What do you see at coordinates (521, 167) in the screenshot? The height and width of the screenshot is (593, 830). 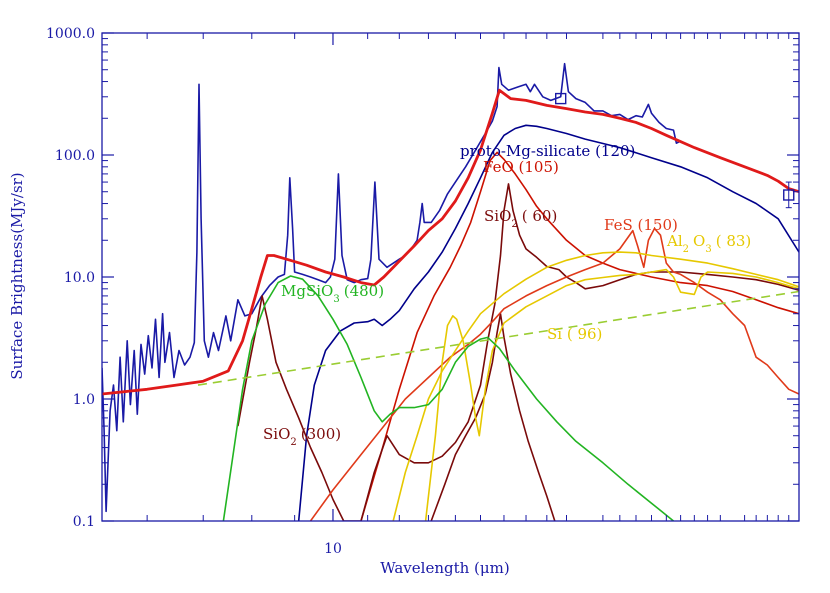 I see `feo-label: FeO (105)` at bounding box center [521, 167].